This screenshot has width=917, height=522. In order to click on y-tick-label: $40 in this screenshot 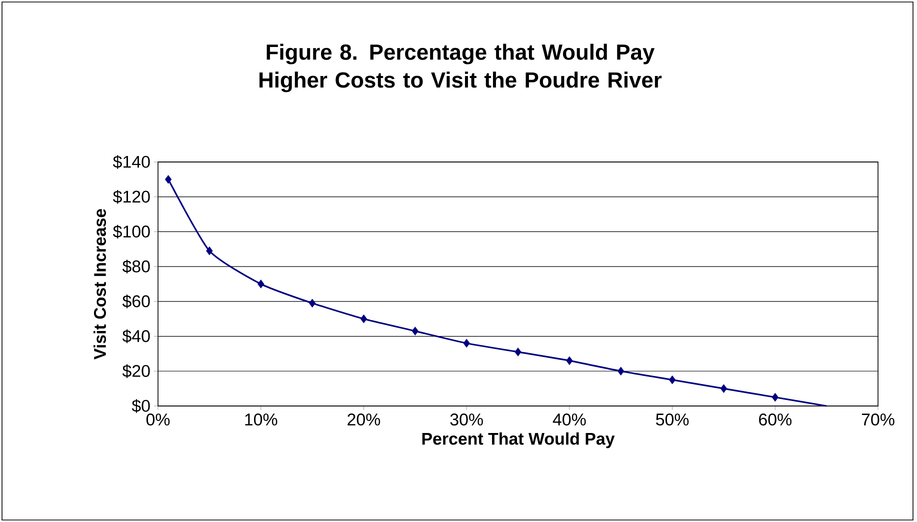, I will do `click(136, 336)`.